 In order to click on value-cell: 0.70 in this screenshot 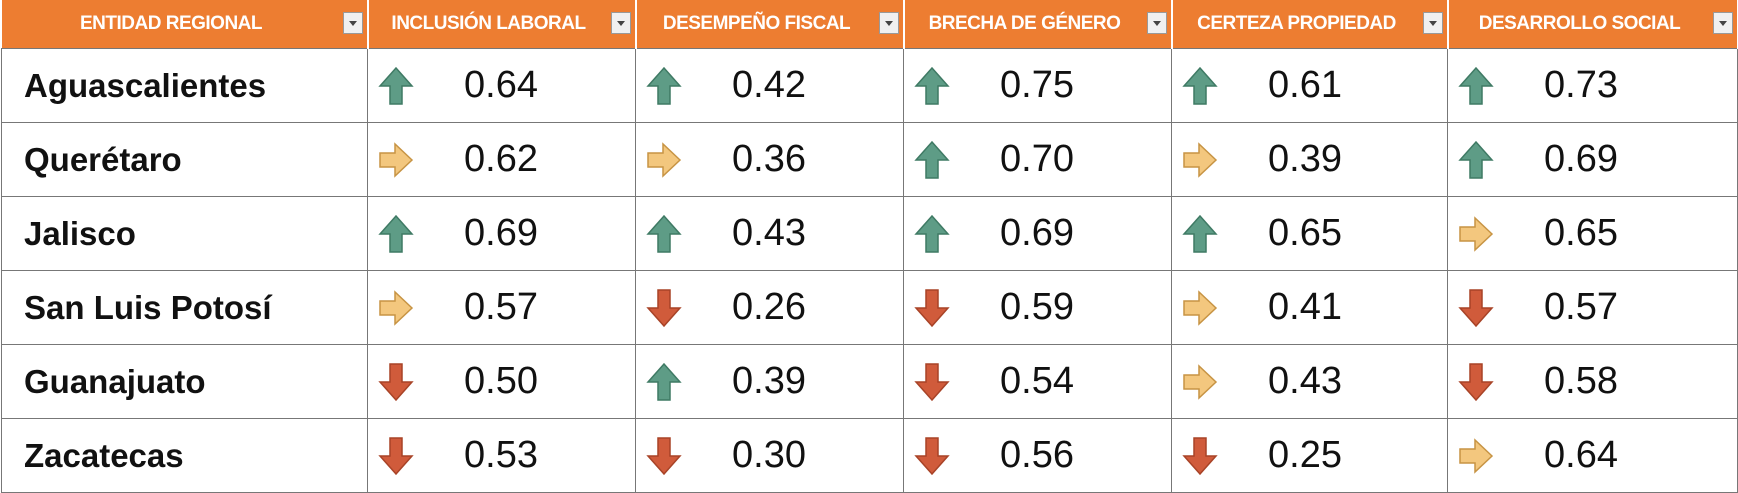, I will do `click(1037, 159)`.